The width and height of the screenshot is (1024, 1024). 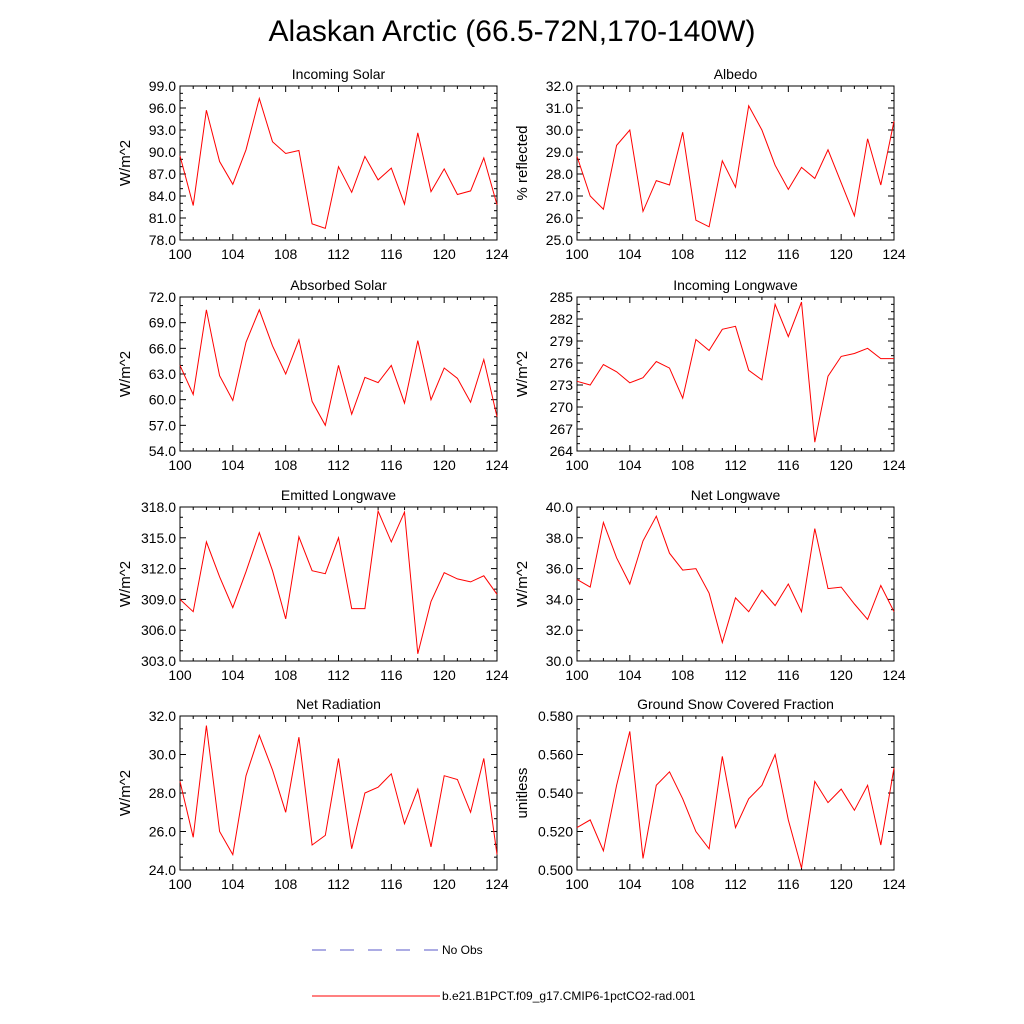 I want to click on panel-title: Albedo, so click(x=736, y=74).